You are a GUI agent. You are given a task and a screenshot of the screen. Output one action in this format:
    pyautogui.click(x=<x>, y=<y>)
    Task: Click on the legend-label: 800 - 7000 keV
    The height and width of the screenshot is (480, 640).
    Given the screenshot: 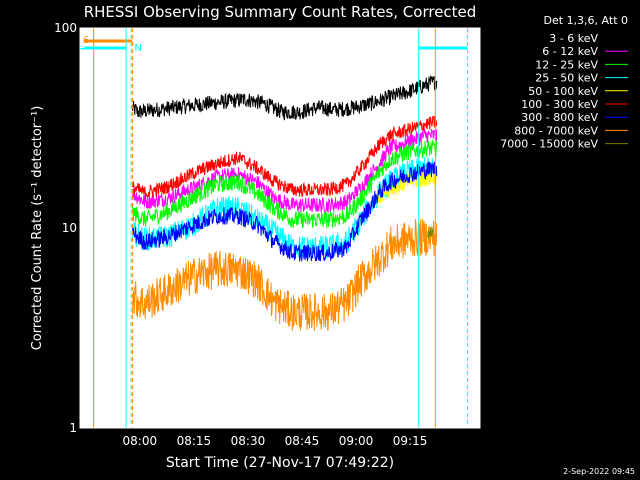 What is the action you would take?
    pyautogui.click(x=556, y=130)
    